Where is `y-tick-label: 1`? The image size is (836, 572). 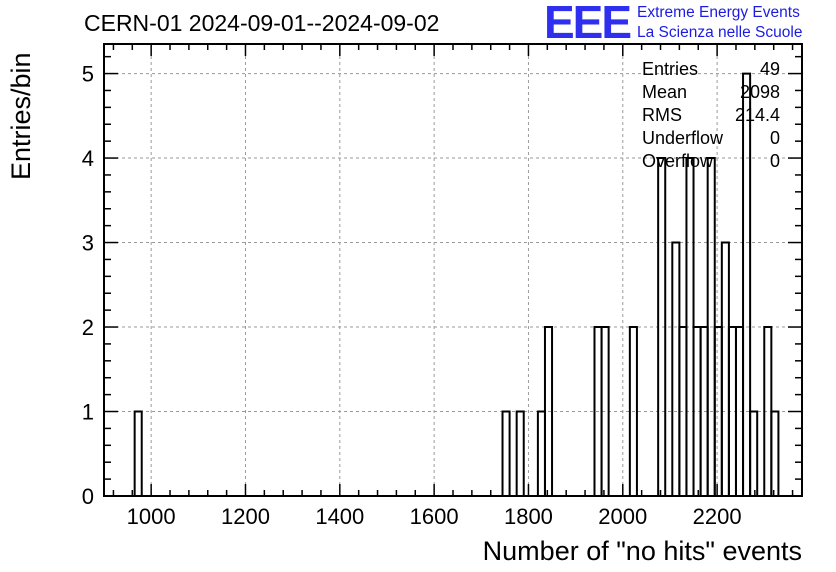
y-tick-label: 1 is located at coordinates (88, 412).